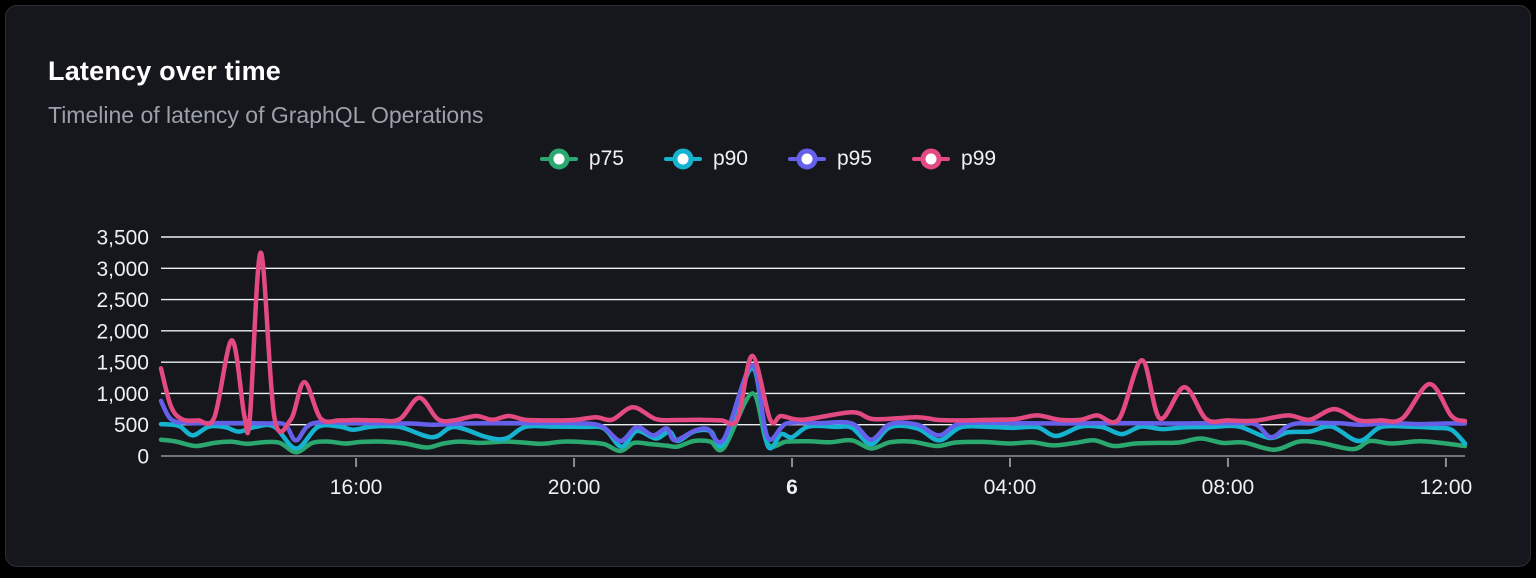  What do you see at coordinates (122, 238) in the screenshot?
I see `y-tick-label: 3,500` at bounding box center [122, 238].